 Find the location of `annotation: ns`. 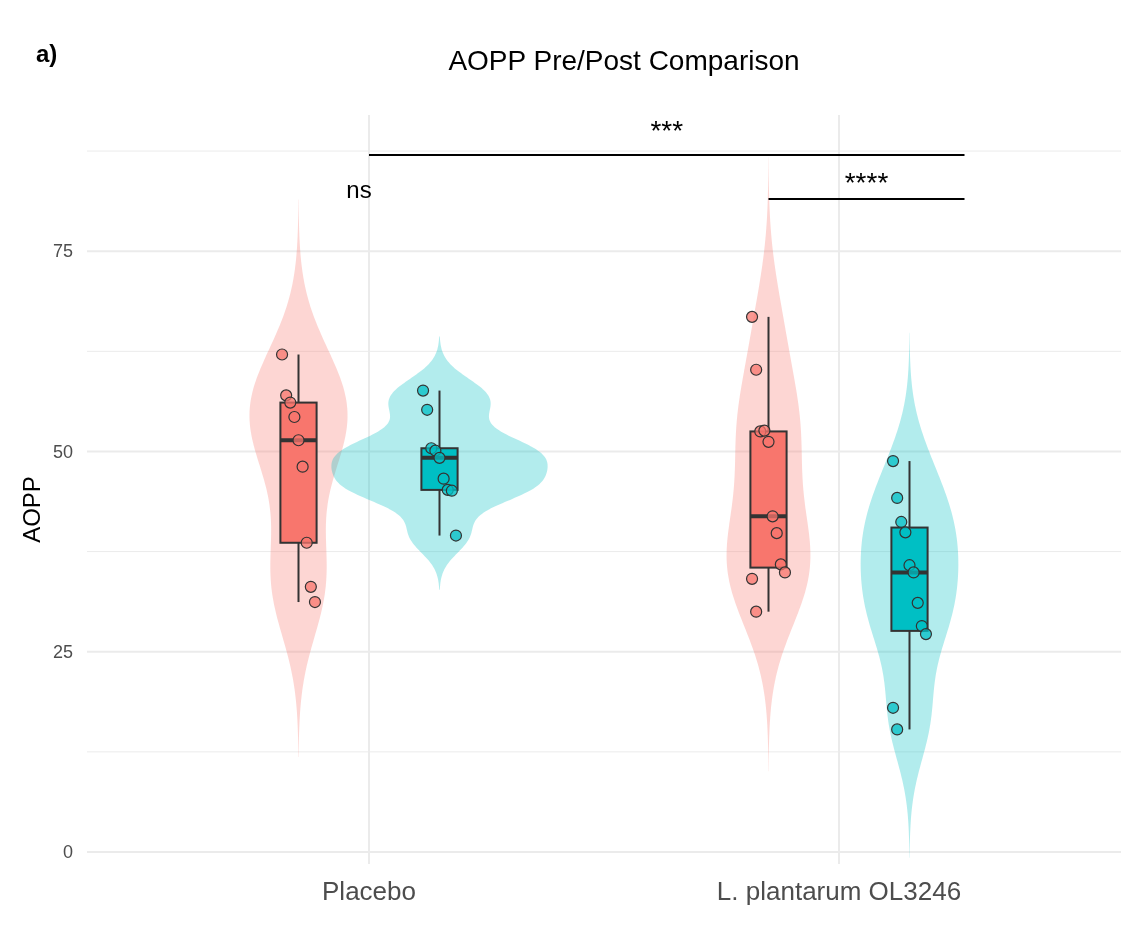

annotation: ns is located at coordinates (359, 189).